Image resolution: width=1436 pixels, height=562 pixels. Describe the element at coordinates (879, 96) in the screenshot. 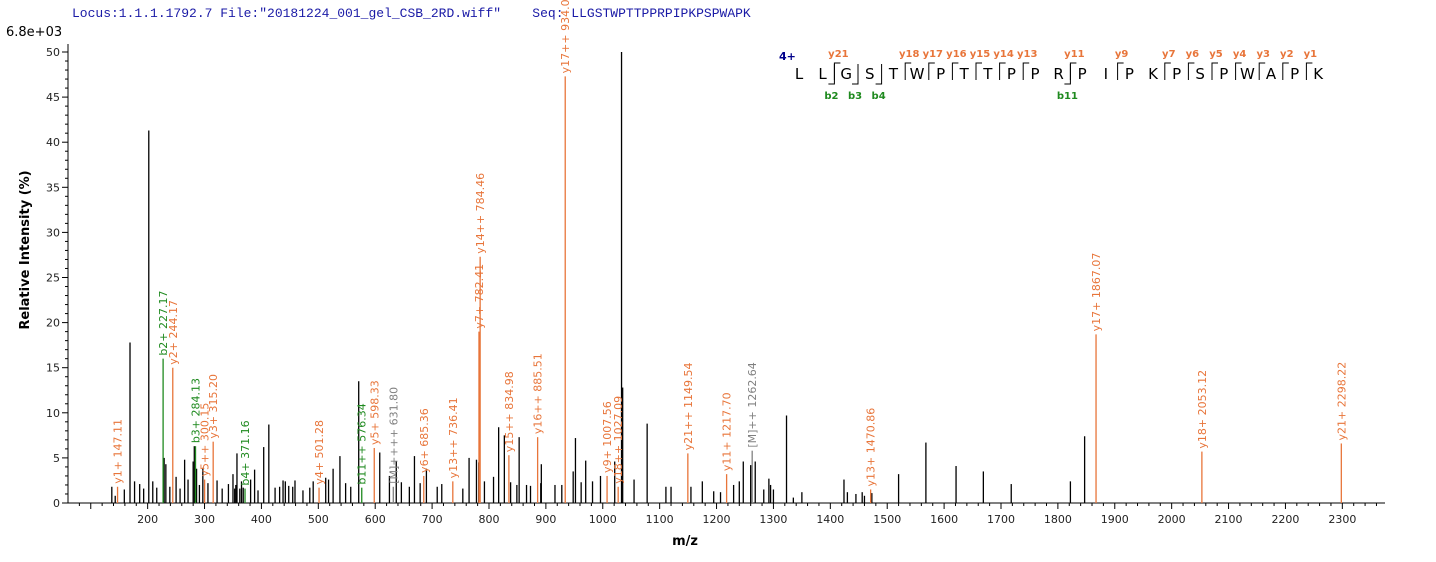

I see `b-ion-label: b4` at that location.